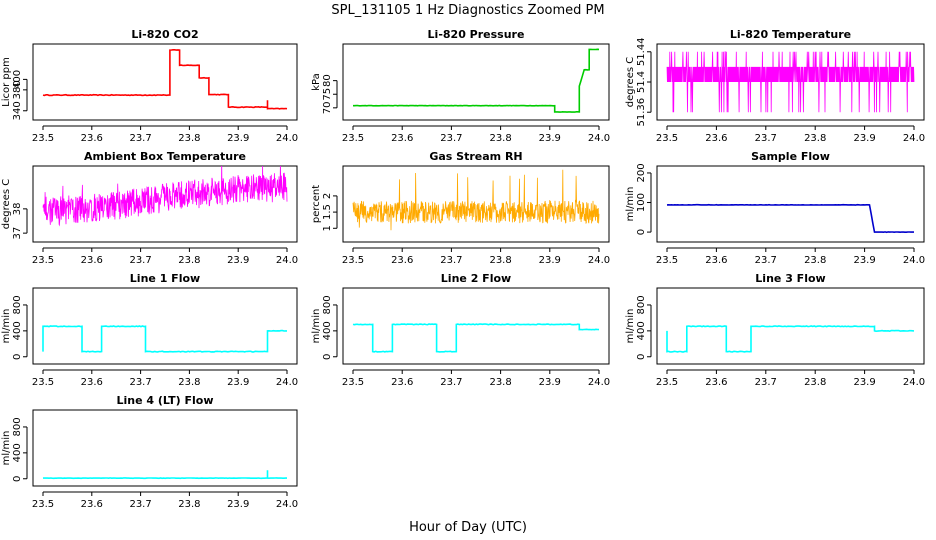  What do you see at coordinates (164, 34) in the screenshot?
I see `panel-title: Li-820 CO2` at bounding box center [164, 34].